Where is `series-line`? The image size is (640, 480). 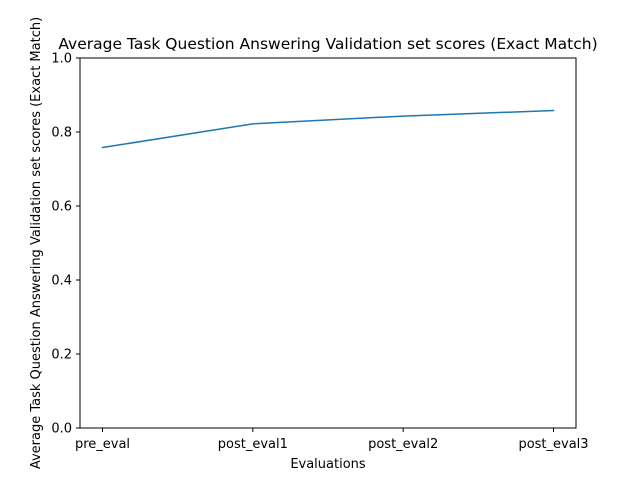 series-line is located at coordinates (328, 129).